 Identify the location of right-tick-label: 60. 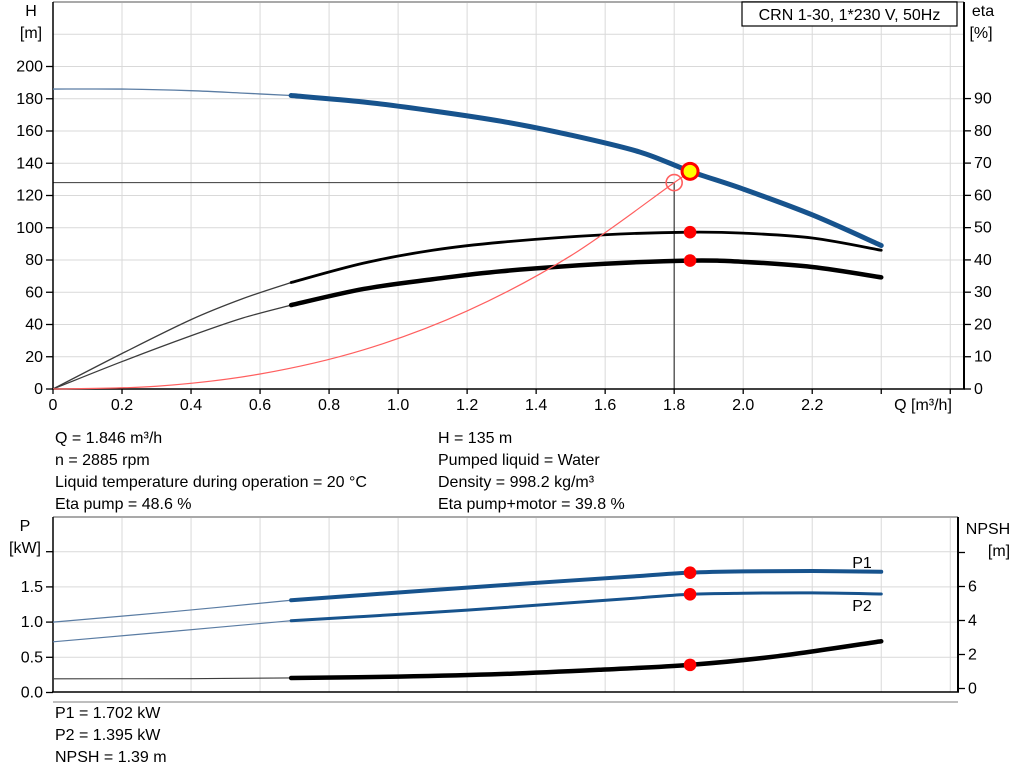
(983, 195).